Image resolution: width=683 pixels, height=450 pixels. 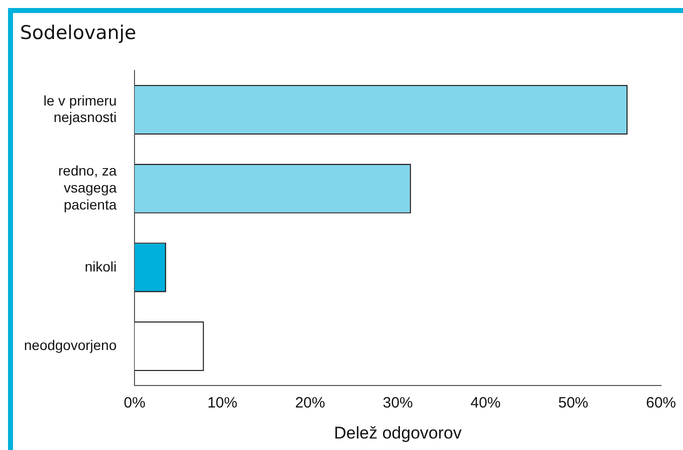 What do you see at coordinates (100, 266) in the screenshot?
I see `y-tick-label: nikoli` at bounding box center [100, 266].